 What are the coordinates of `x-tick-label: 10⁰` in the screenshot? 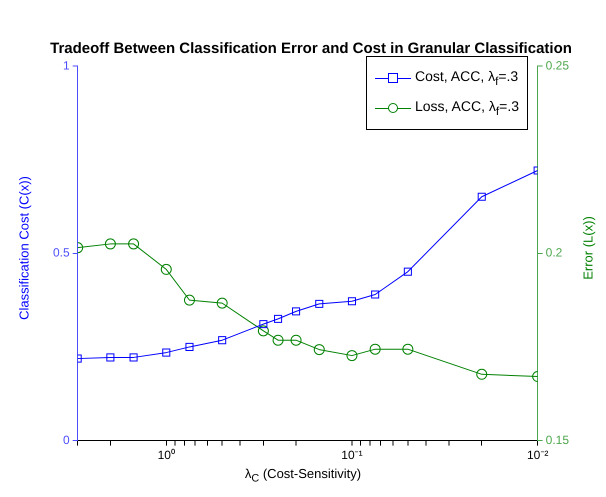 It's located at (166, 455).